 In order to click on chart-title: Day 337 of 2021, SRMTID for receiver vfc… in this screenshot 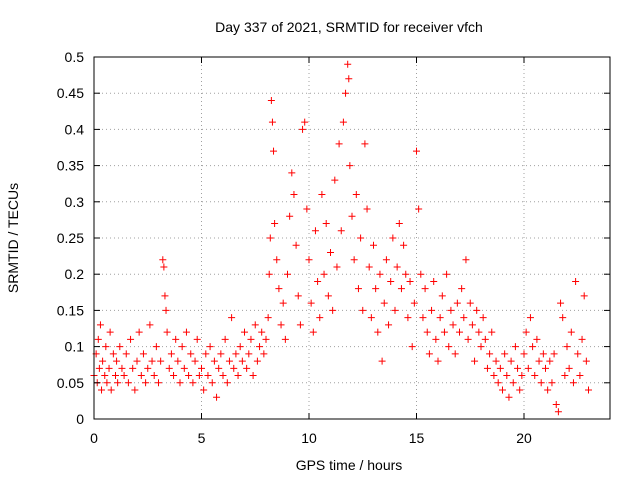, I will do `click(349, 27)`.